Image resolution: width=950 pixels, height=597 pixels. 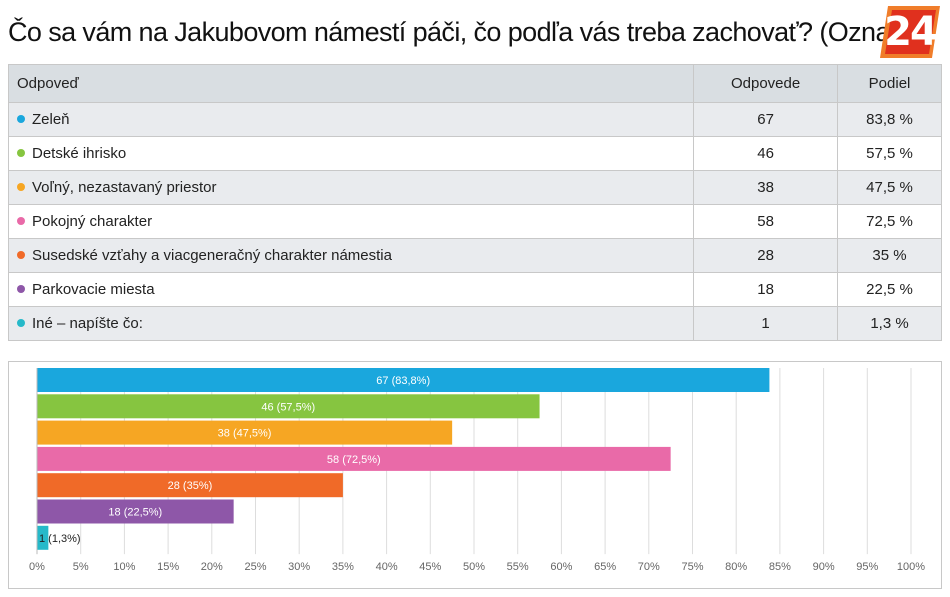 I want to click on x-tick-label: 25%, so click(x=255, y=567).